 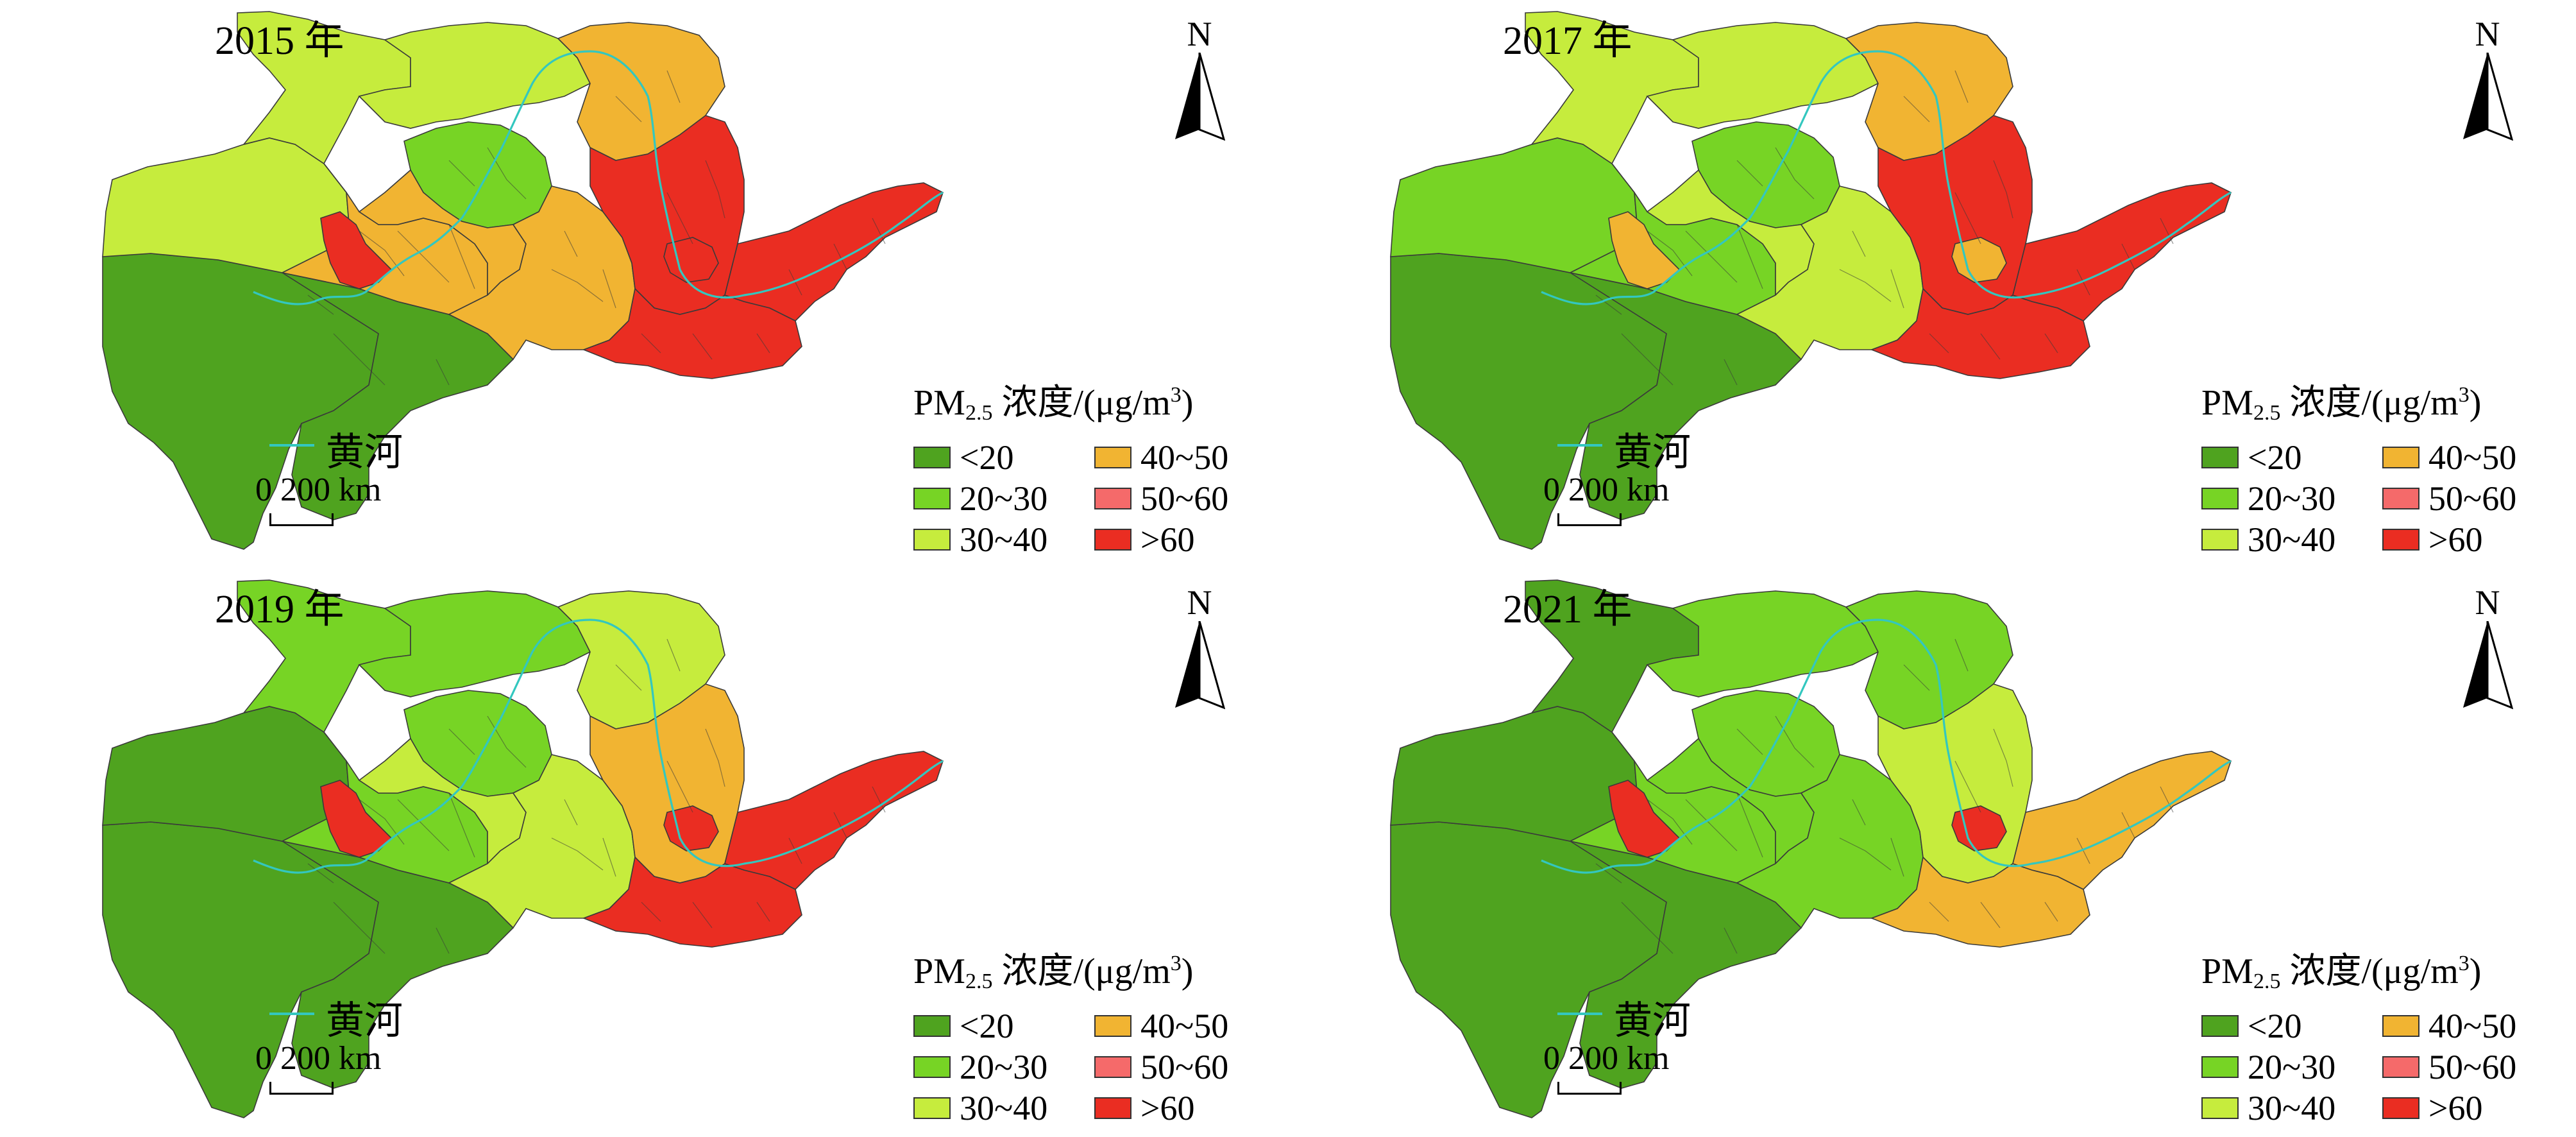 I want to click on year-title: 2017 年, so click(x=1567, y=41).